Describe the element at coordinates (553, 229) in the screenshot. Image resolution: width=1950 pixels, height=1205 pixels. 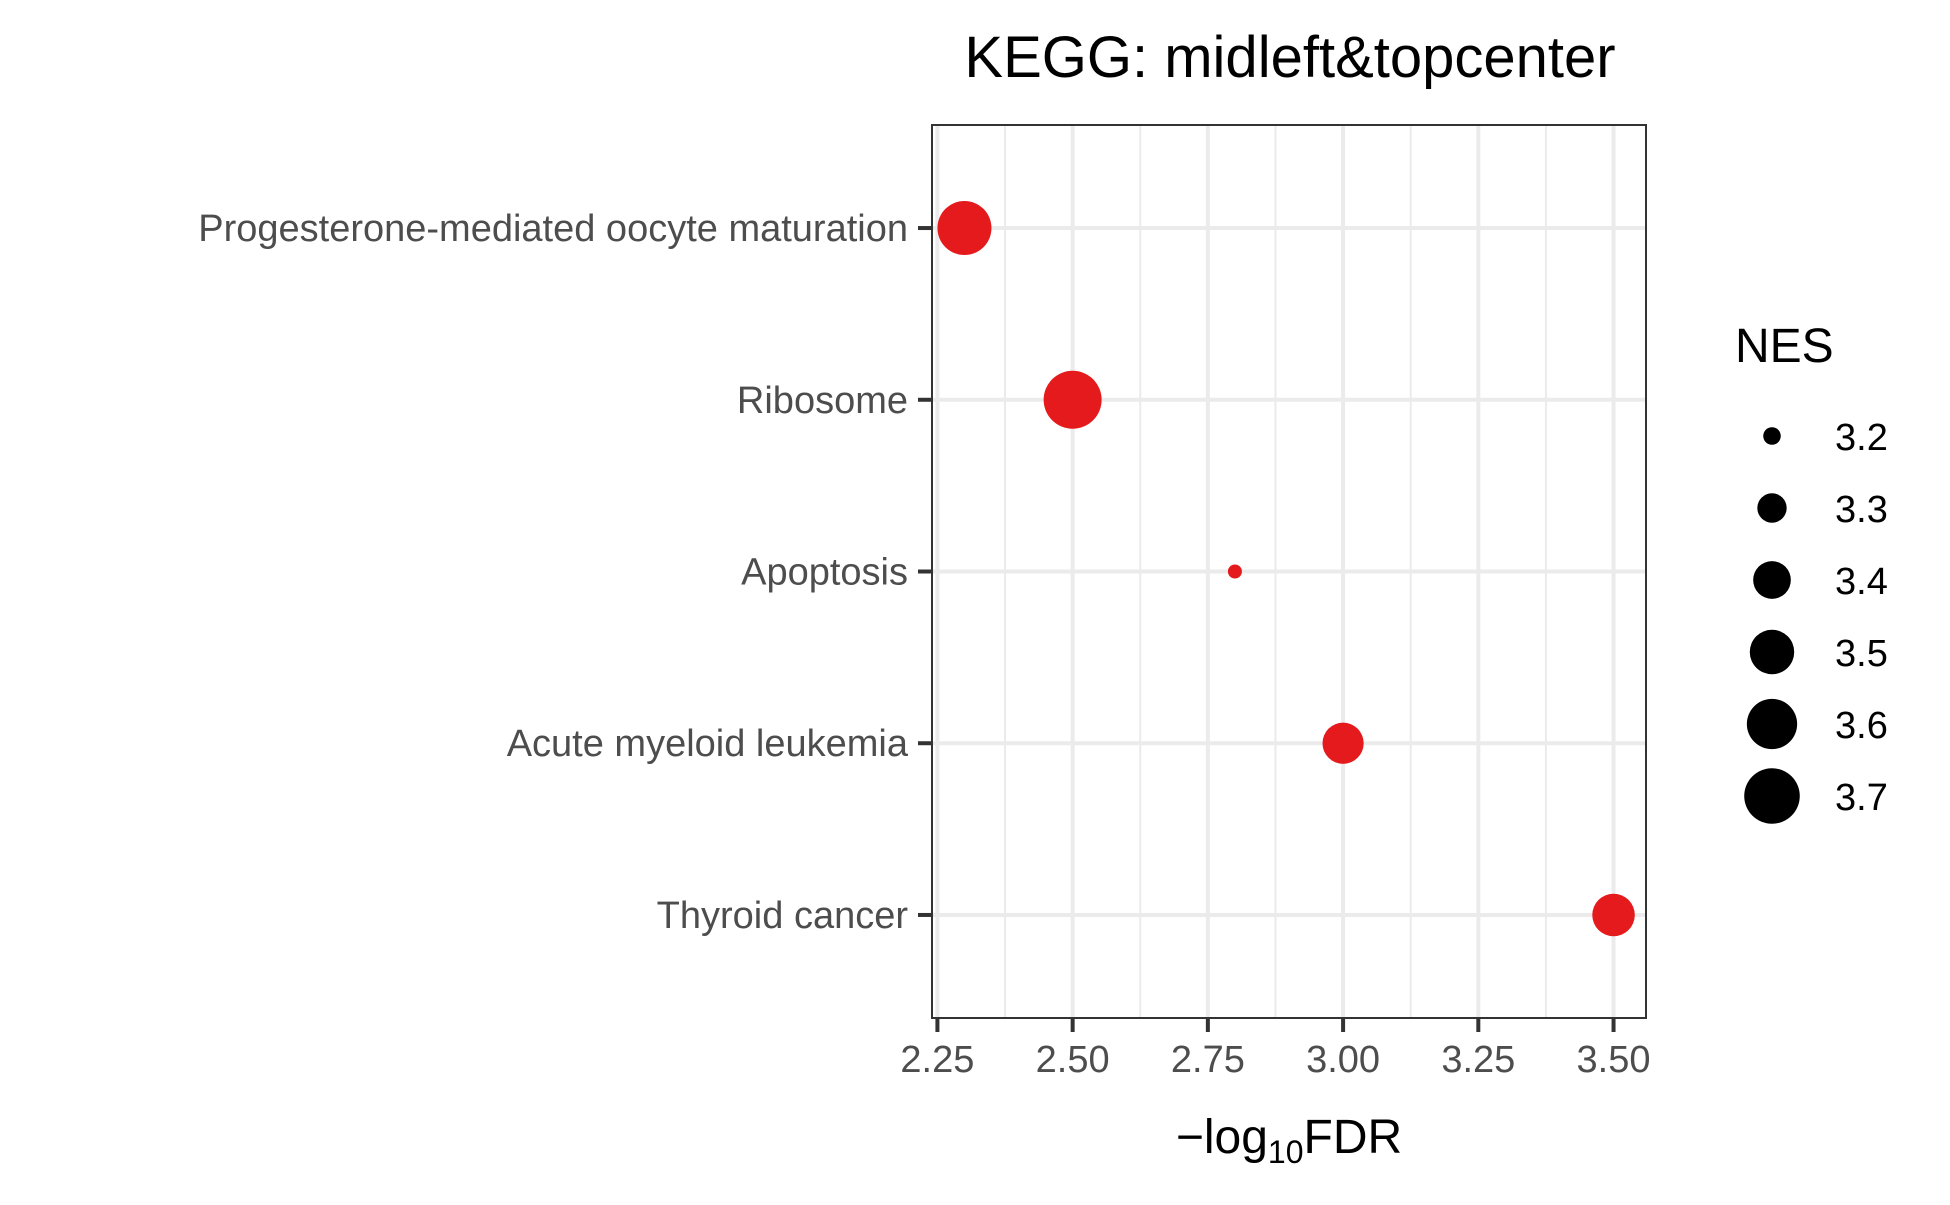
I see `y-tick-label: Progesterone-mediated oocyte maturation` at that location.